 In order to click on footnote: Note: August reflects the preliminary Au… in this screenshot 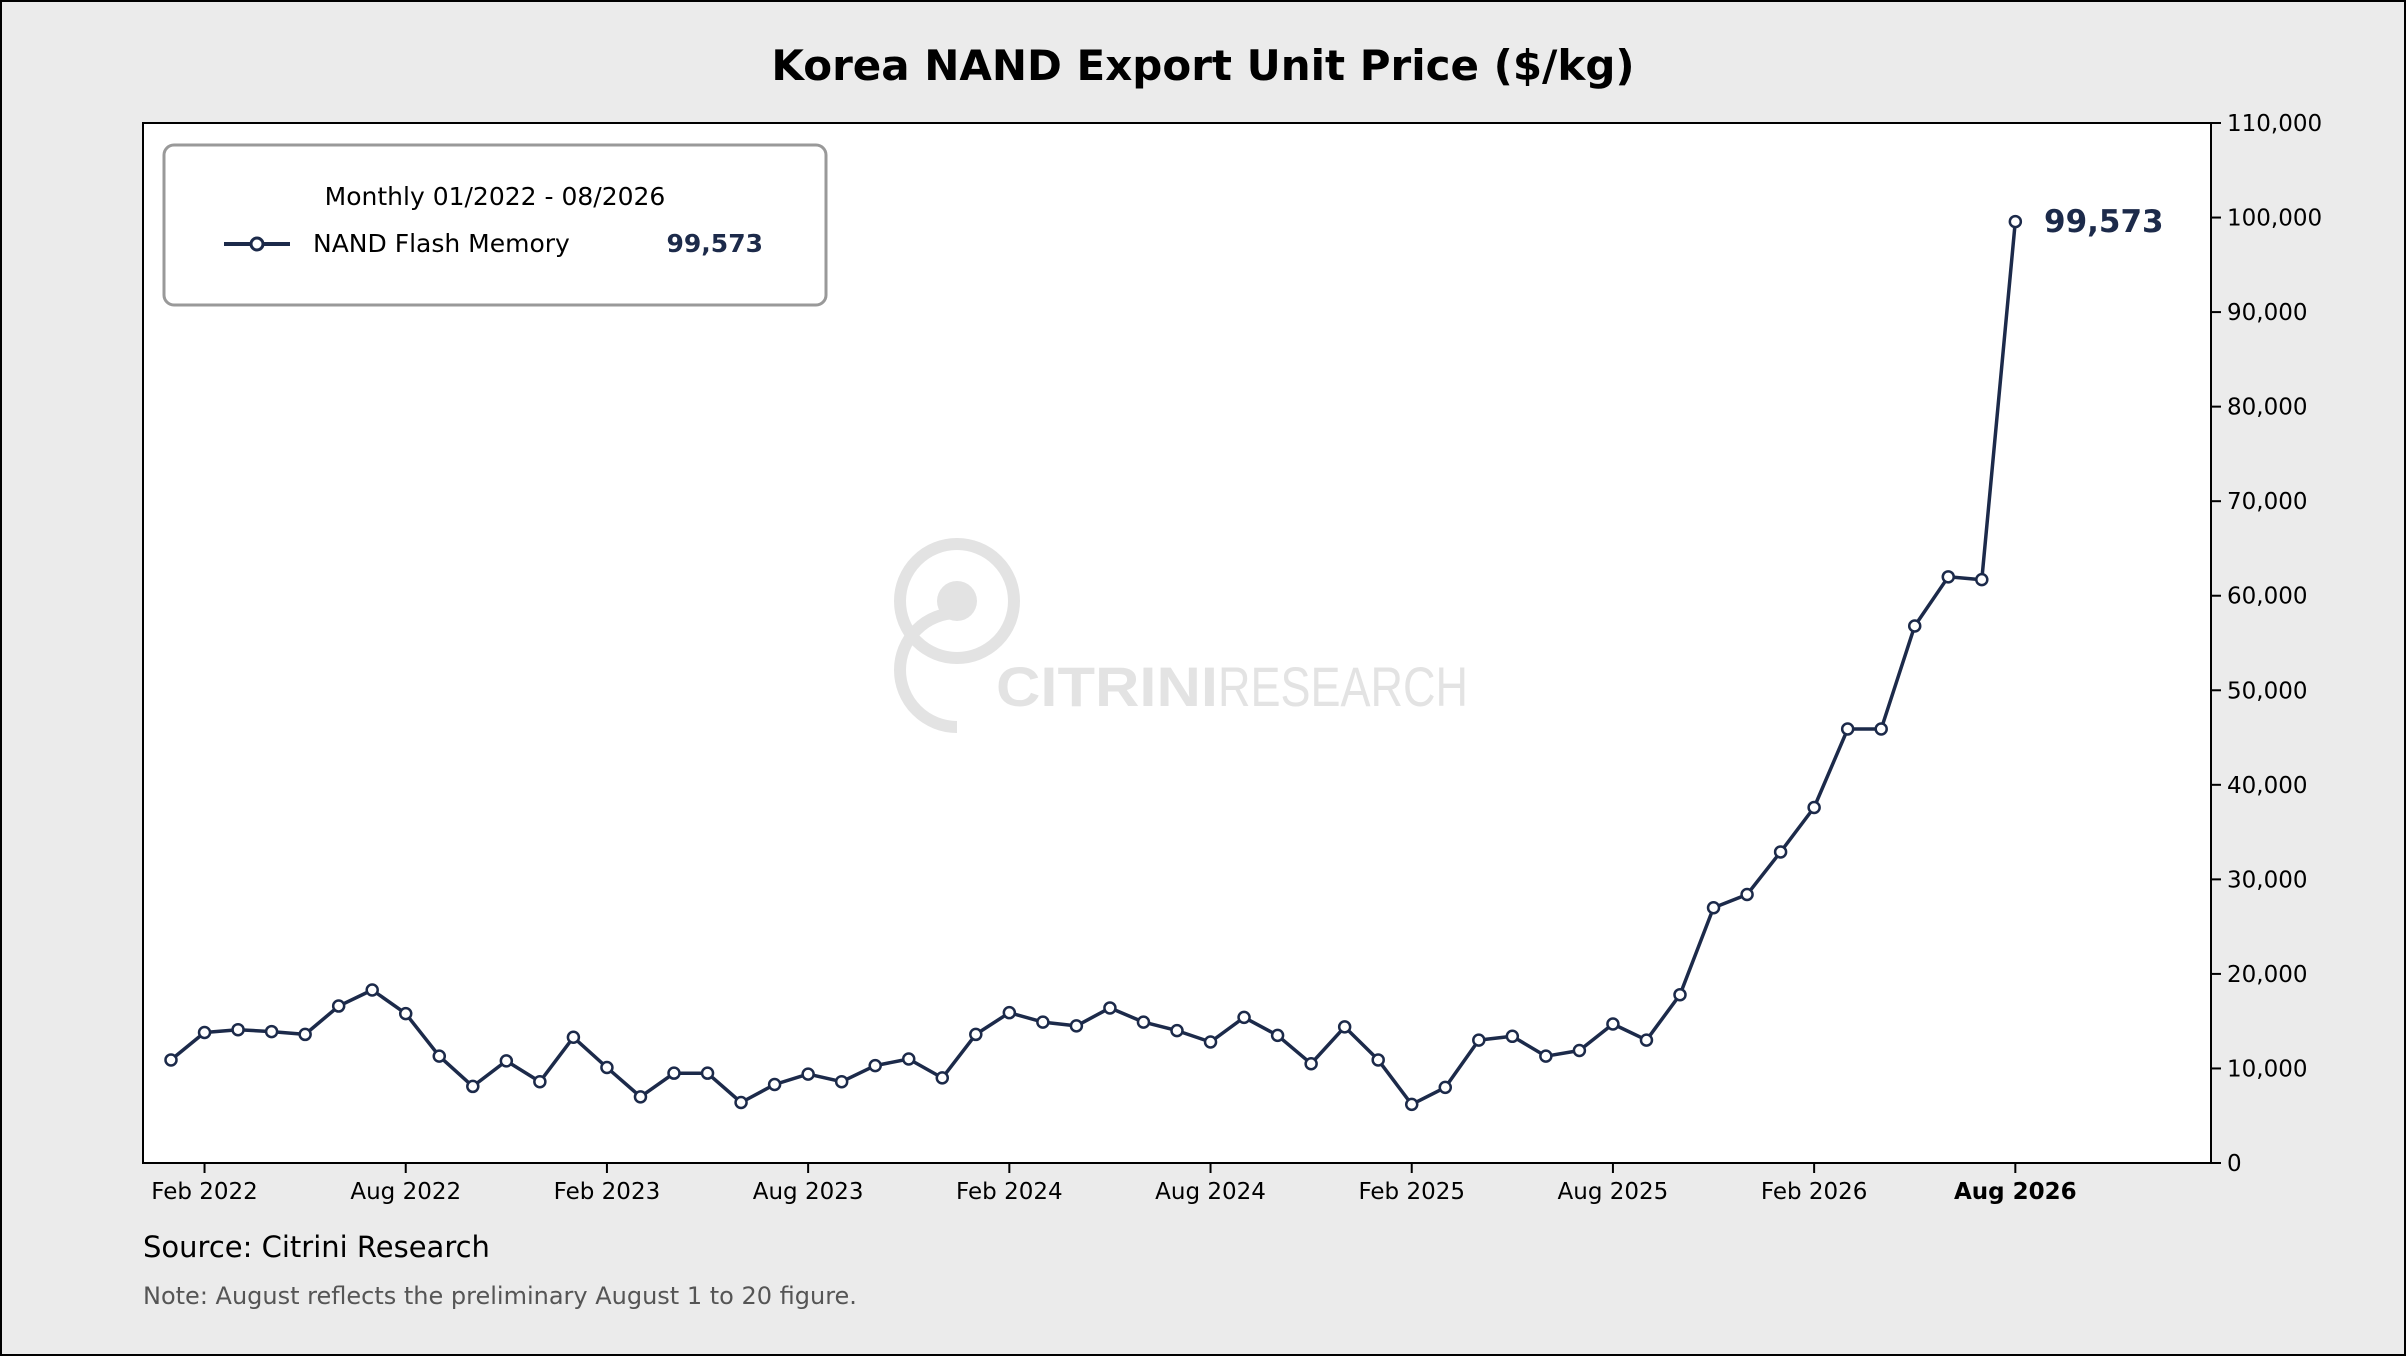, I will do `click(500, 1296)`.